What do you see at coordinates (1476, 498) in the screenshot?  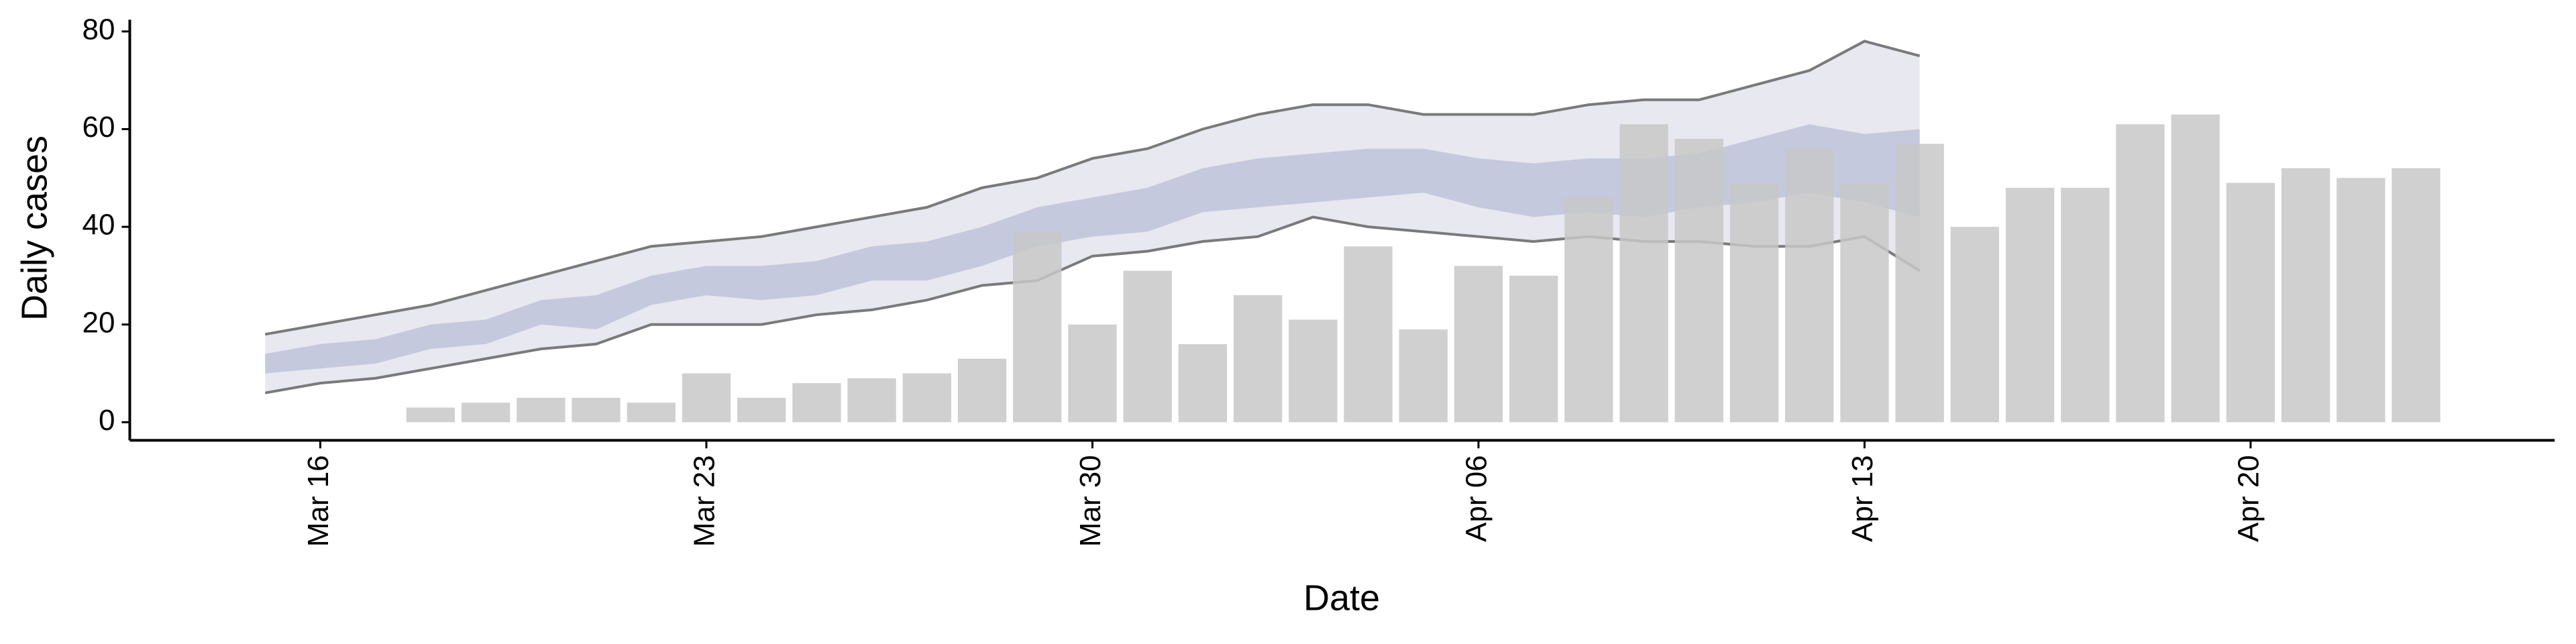 I see `x-tick-label: Apr 06` at bounding box center [1476, 498].